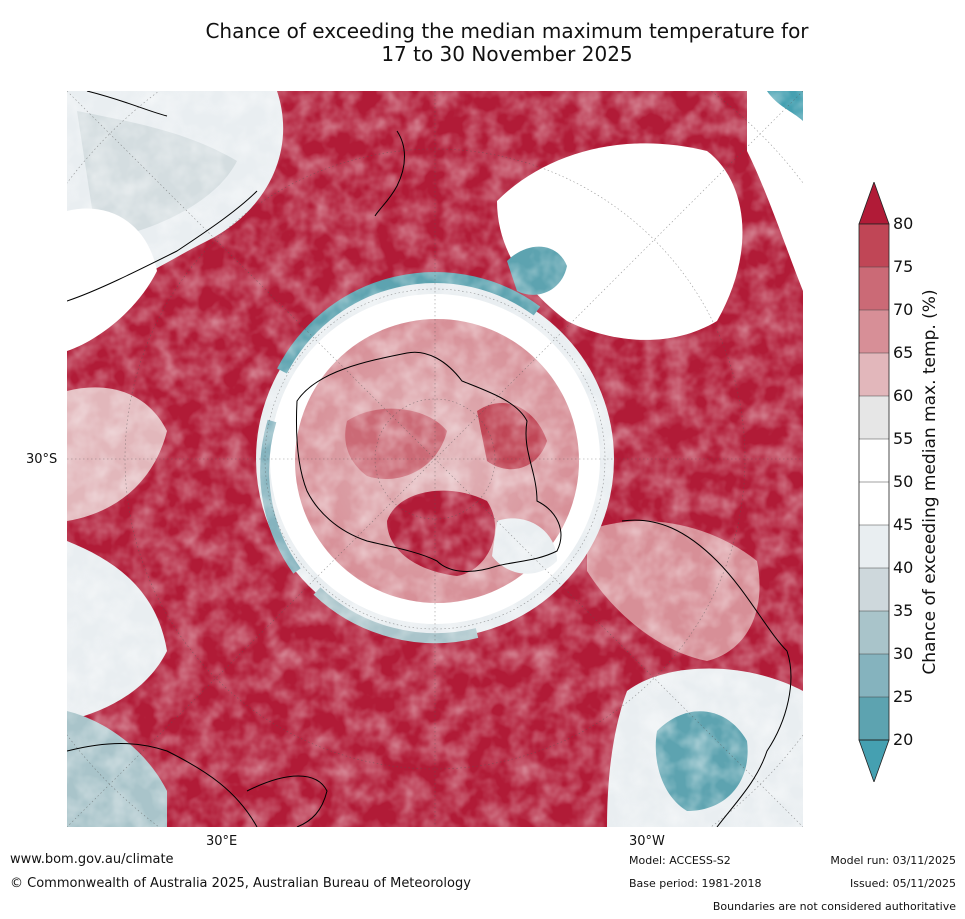  I want to click on lat-label-30s: 30°S, so click(42, 459).